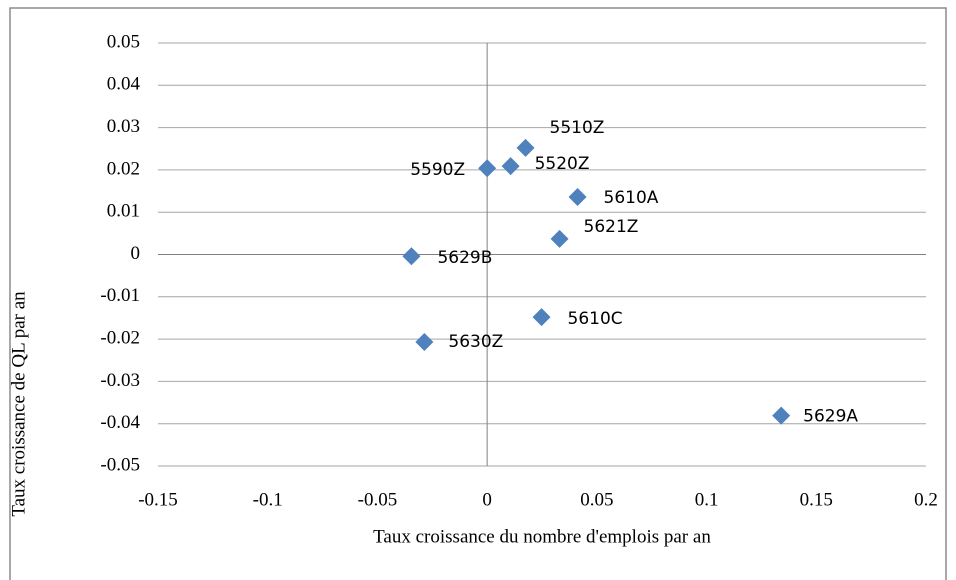  What do you see at coordinates (596, 499) in the screenshot?
I see `x-tick-label: 0.05` at bounding box center [596, 499].